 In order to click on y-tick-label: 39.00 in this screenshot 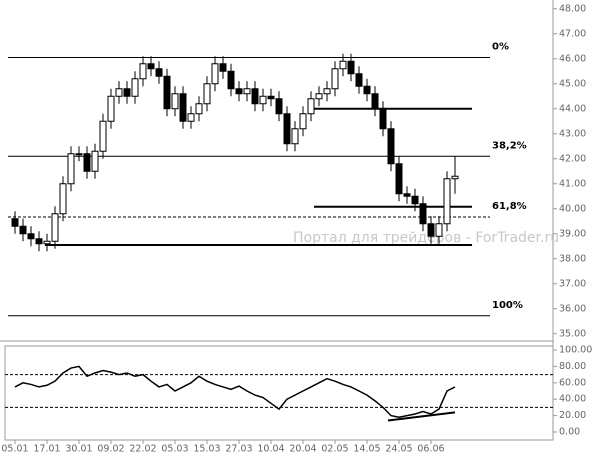, I will do `click(572, 233)`.